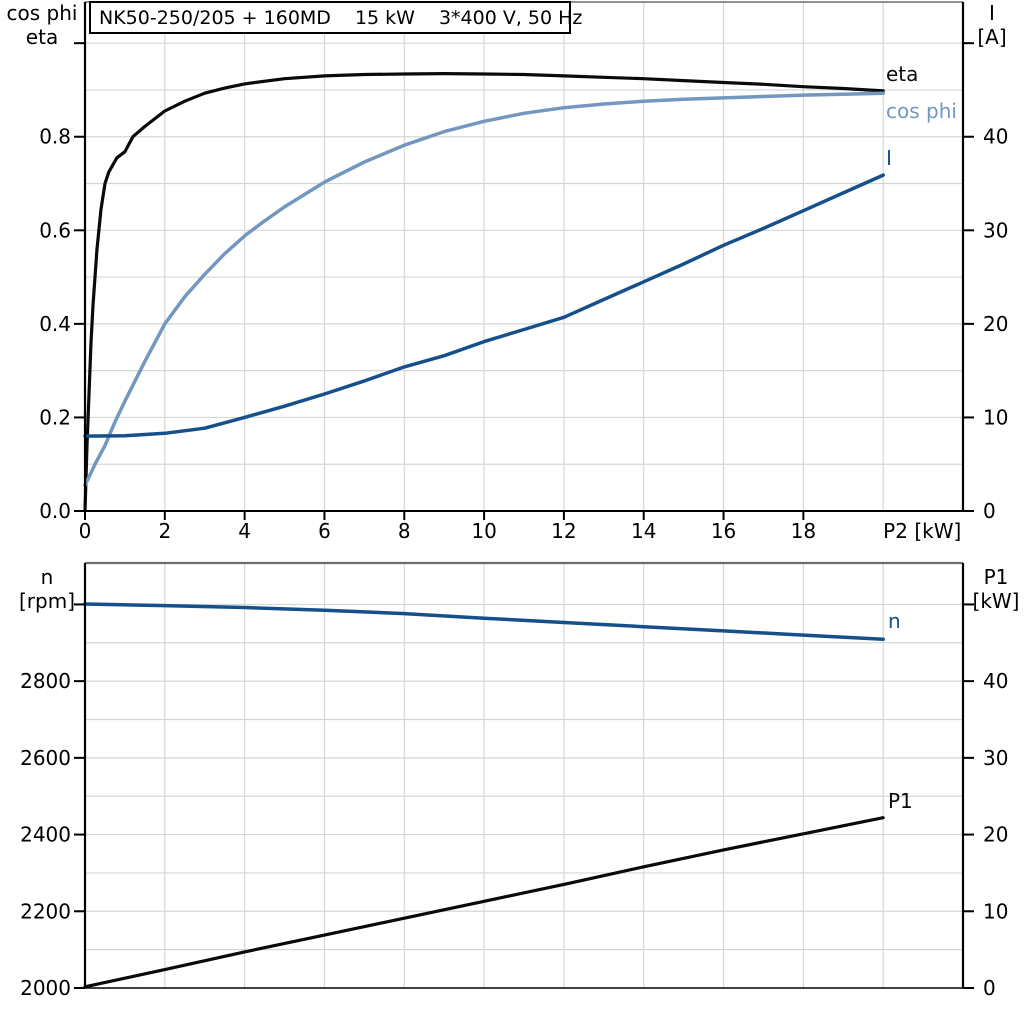 The width and height of the screenshot is (1024, 1024). I want to click on x-tick-label: 8, so click(404, 531).